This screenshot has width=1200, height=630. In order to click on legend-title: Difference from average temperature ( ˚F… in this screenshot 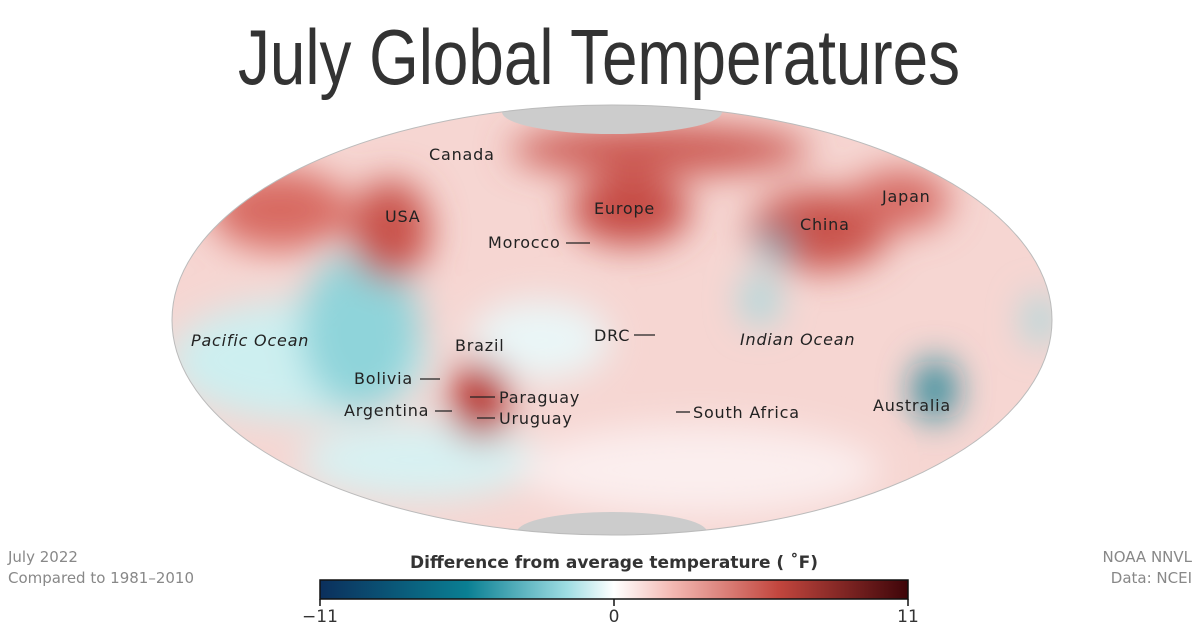, I will do `click(614, 562)`.